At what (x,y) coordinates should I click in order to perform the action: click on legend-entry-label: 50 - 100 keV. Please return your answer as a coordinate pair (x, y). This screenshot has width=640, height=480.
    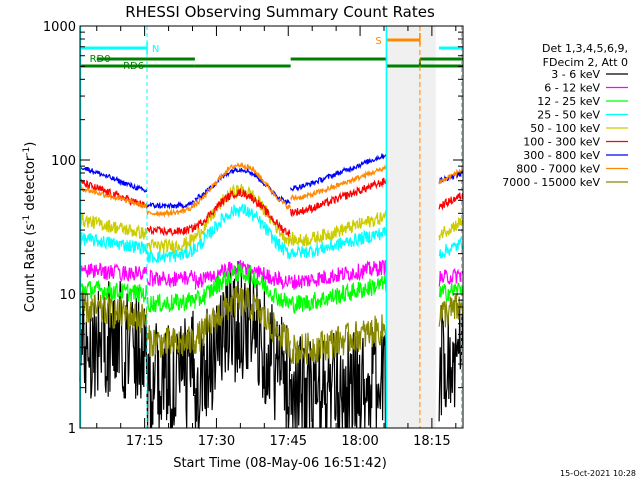
    Looking at the image, I should click on (565, 128).